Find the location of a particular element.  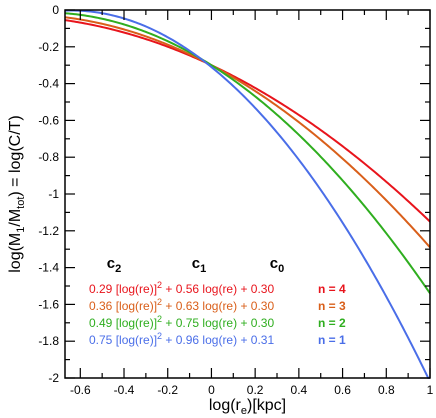

y-tick-label: -0.8 is located at coordinates (48, 157).